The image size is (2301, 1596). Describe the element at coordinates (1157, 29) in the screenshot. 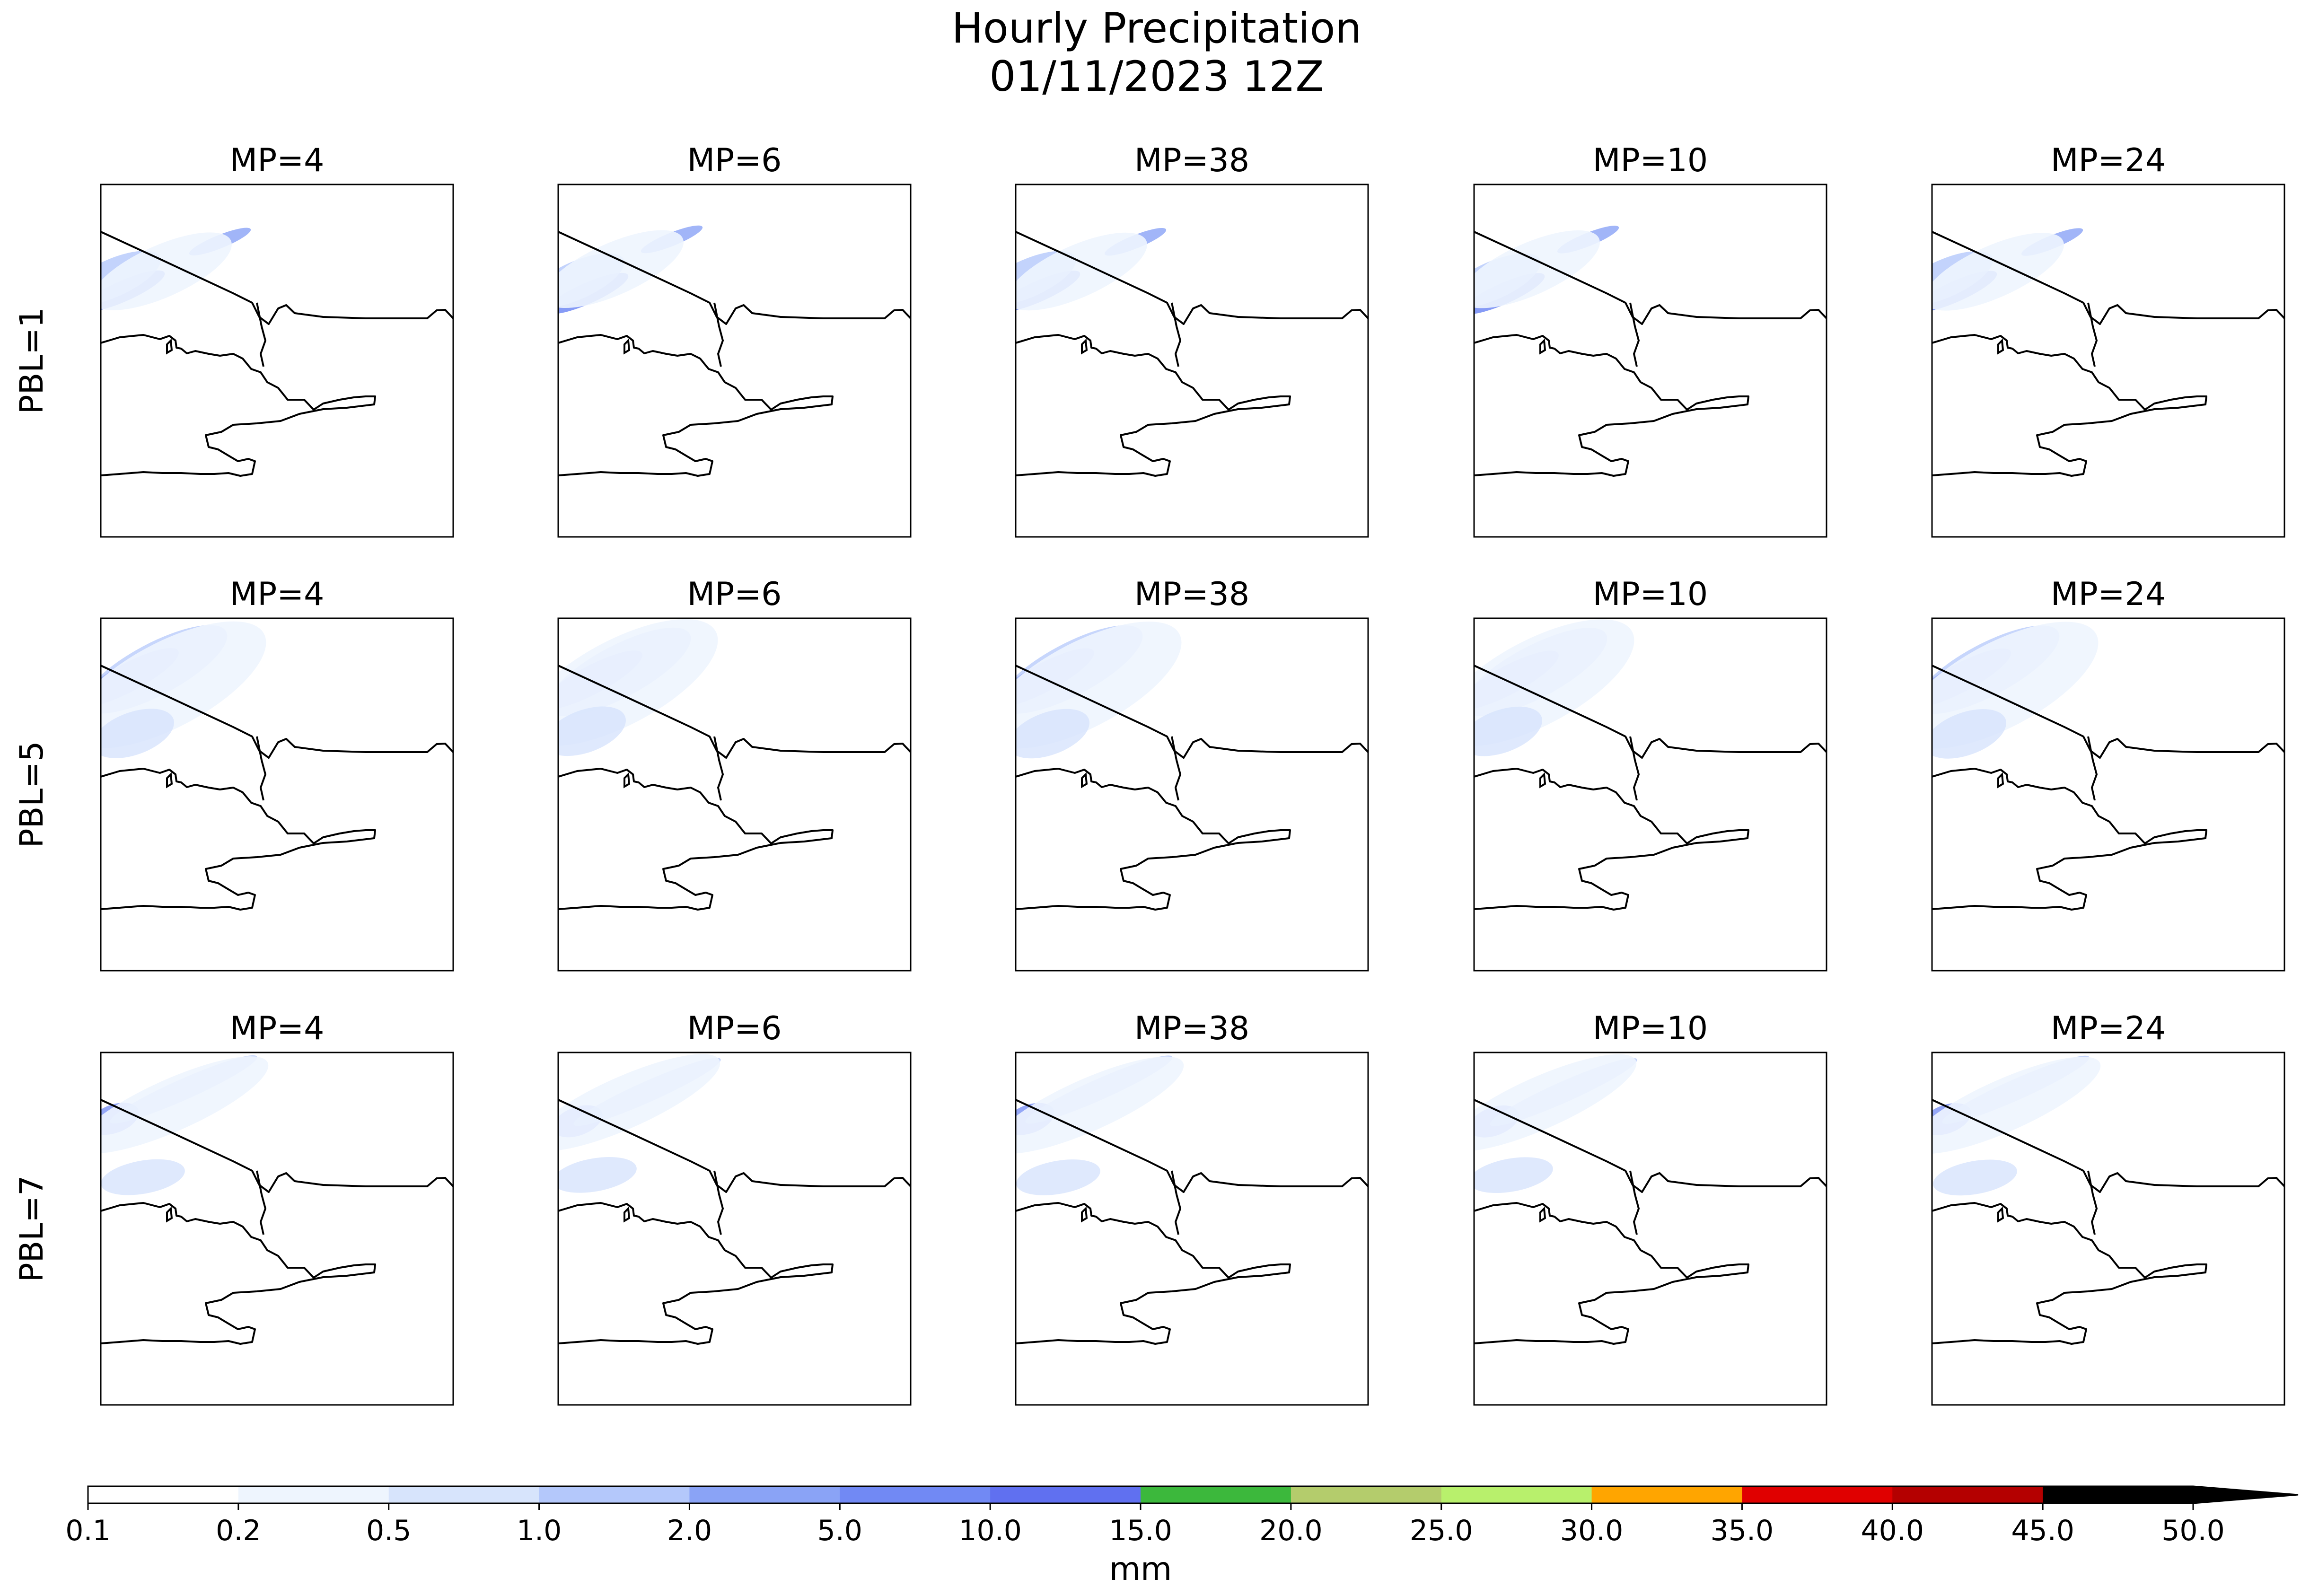

I see `figure-title-line1: Hourly Precipitation` at that location.